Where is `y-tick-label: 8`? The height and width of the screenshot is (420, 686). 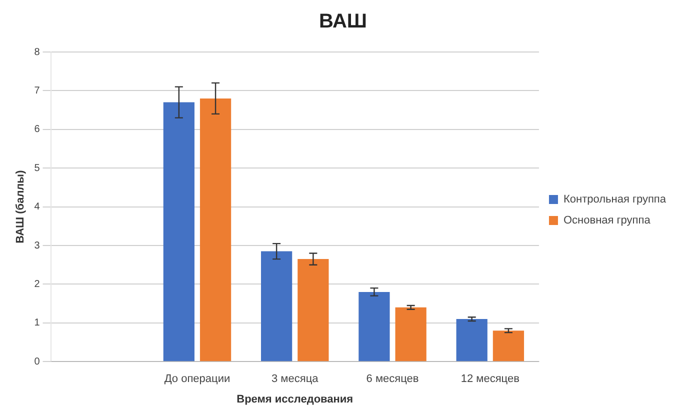 y-tick-label: 8 is located at coordinates (37, 52).